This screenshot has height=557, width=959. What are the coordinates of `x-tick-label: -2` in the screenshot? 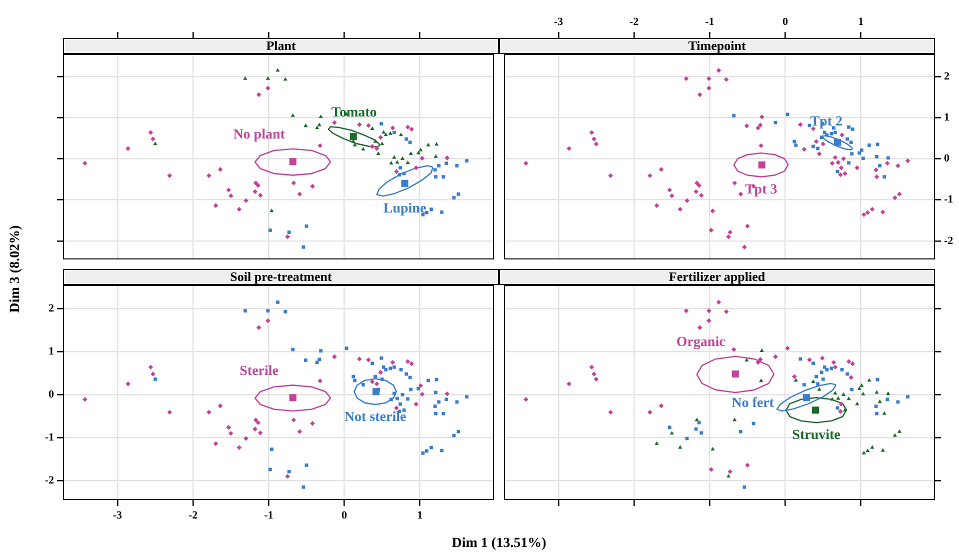 It's located at (193, 515).